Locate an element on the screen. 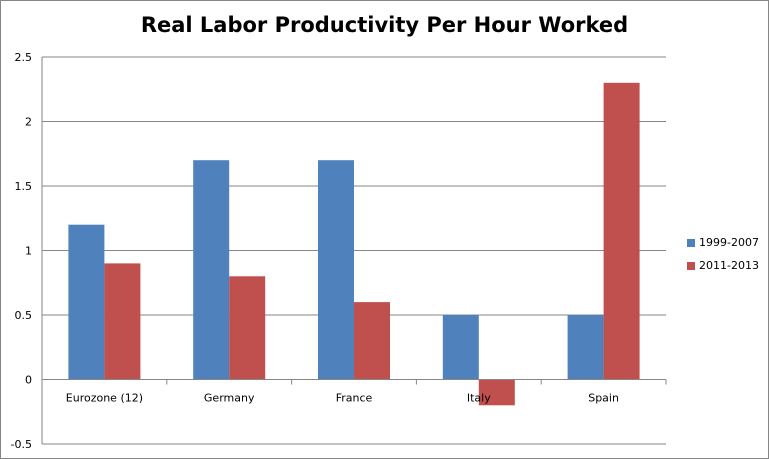  x-tick-label-0: Eurozone (12) is located at coordinates (104, 398).